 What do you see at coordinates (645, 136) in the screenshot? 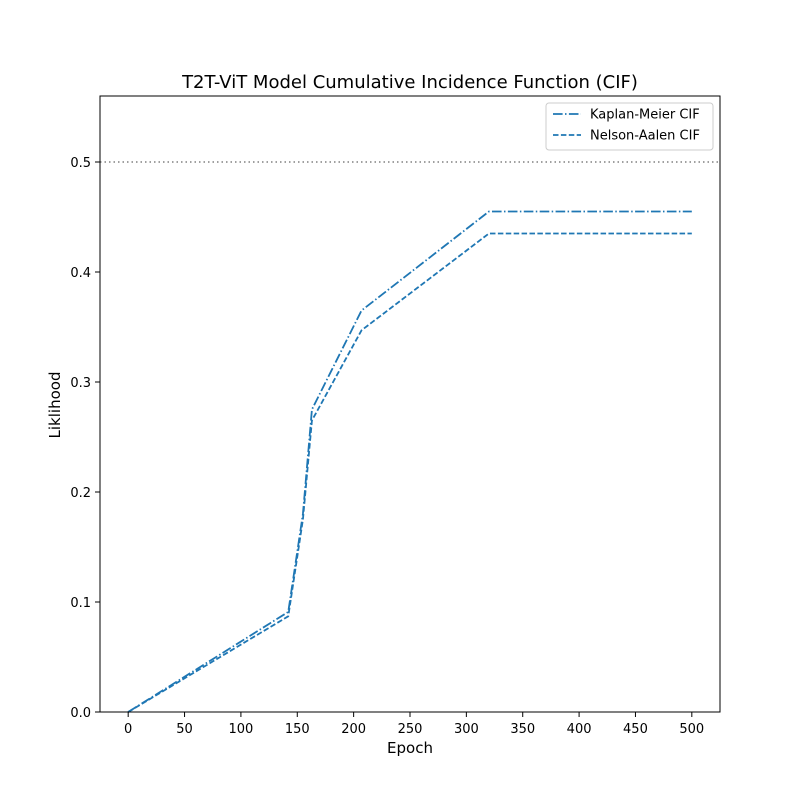
I see `legend-label: Nelson-Aalen CIF` at bounding box center [645, 136].